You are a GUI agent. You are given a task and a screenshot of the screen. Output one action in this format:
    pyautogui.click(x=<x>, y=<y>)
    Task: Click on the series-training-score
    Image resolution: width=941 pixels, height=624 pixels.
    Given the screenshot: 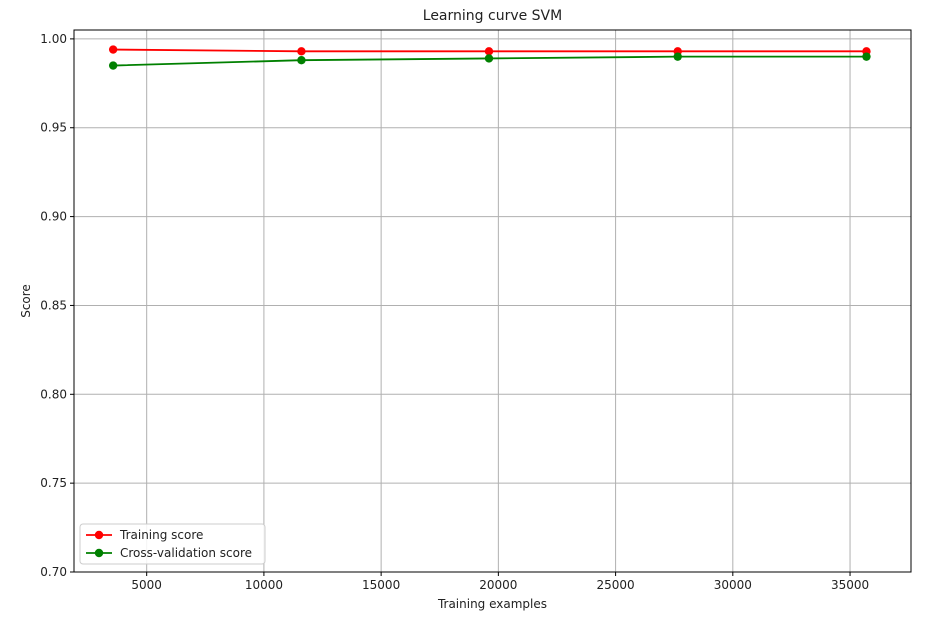 What is the action you would take?
    pyautogui.click(x=489, y=50)
    